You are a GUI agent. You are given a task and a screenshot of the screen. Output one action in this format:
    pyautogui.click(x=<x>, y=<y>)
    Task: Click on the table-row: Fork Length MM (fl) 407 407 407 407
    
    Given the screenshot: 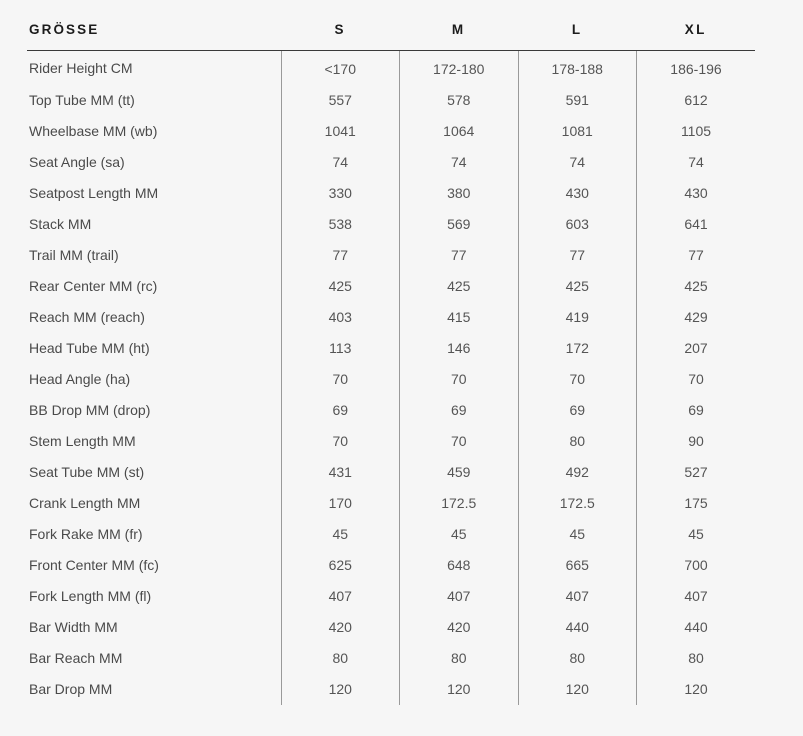 What is the action you would take?
    pyautogui.click(x=391, y=596)
    